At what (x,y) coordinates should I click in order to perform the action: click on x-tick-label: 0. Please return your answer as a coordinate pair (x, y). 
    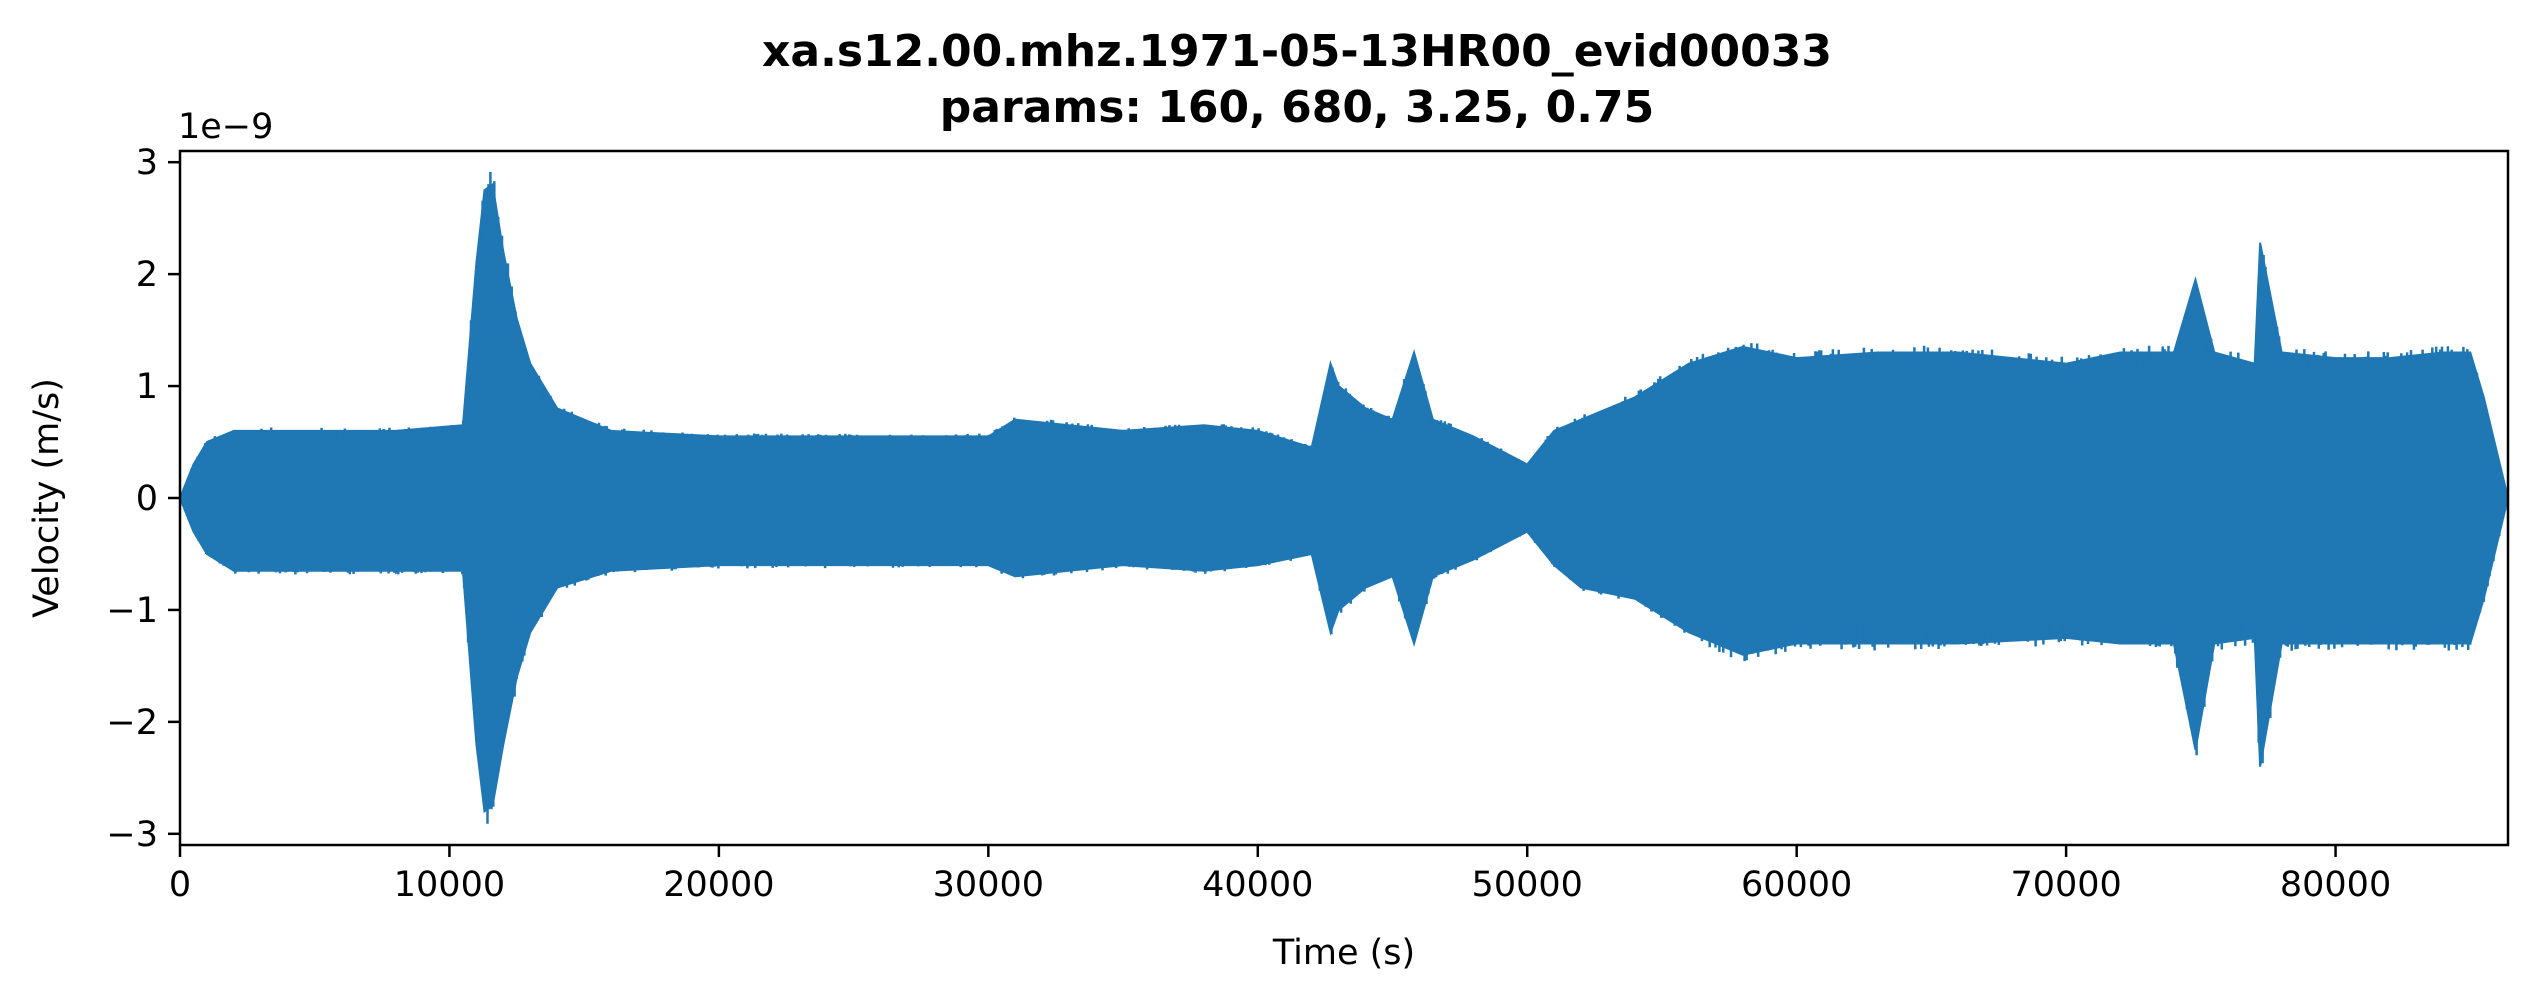
    Looking at the image, I should click on (180, 885).